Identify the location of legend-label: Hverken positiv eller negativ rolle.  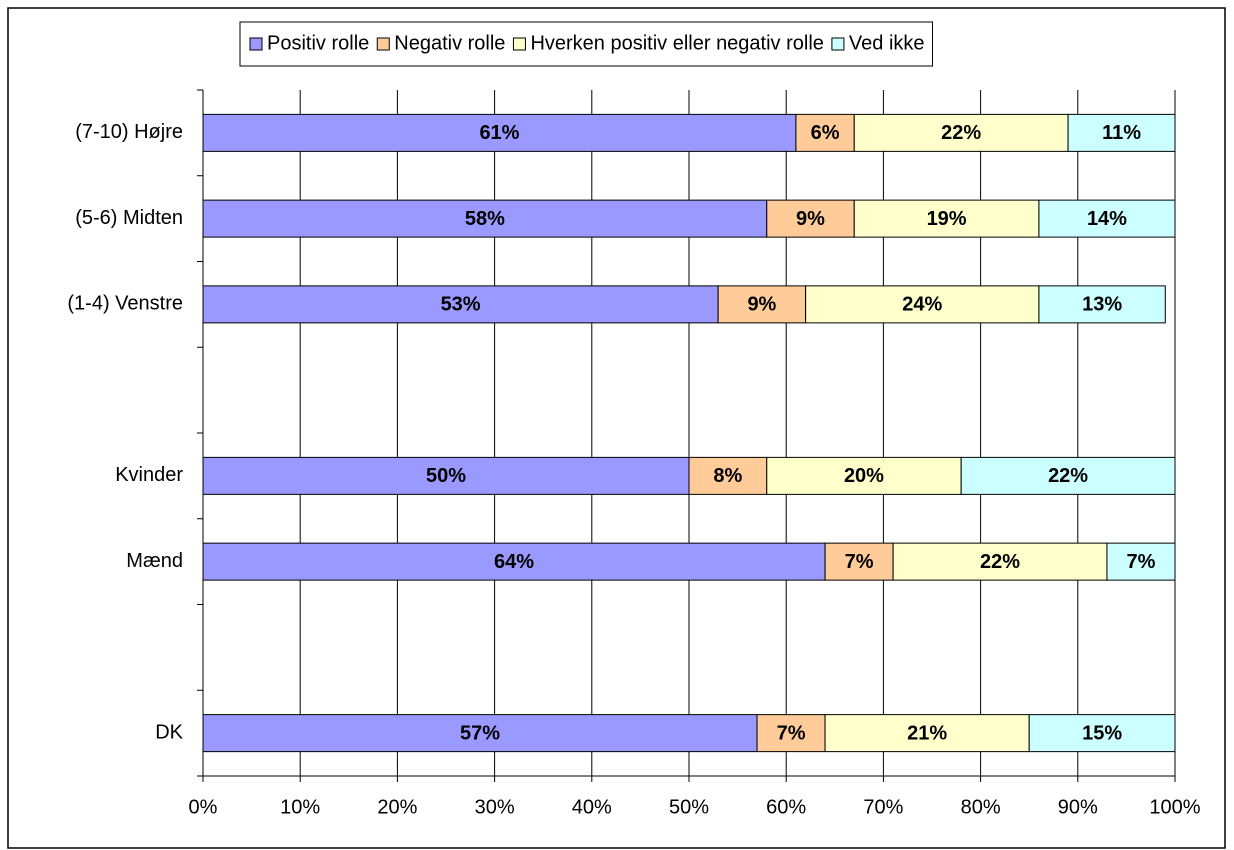
(676, 43).